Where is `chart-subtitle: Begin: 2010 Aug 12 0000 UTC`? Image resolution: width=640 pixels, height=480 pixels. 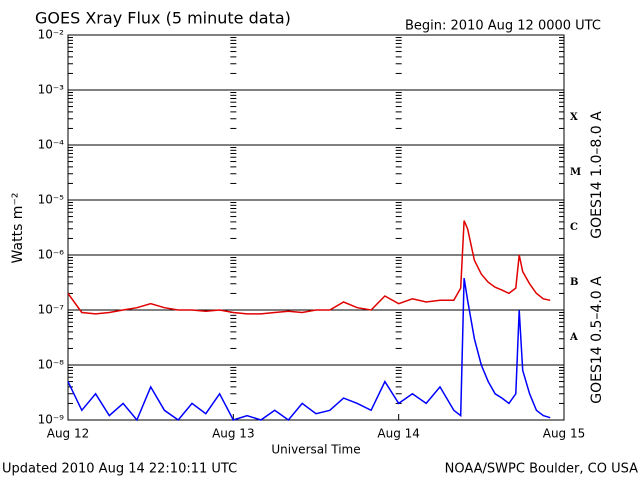
chart-subtitle: Begin: 2010 Aug 12 0000 UTC is located at coordinates (503, 26).